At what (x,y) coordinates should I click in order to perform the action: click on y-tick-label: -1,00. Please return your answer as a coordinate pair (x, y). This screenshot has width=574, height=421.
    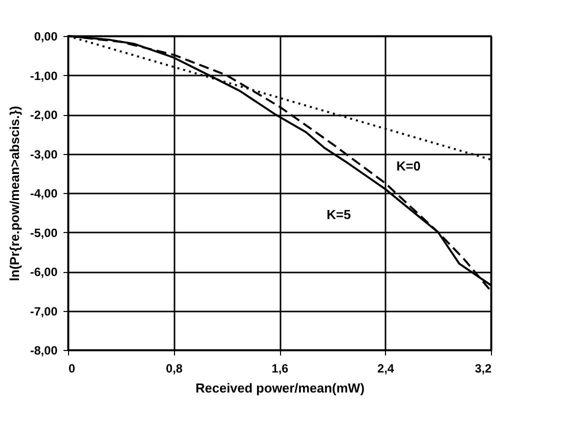
    Looking at the image, I should click on (44, 75).